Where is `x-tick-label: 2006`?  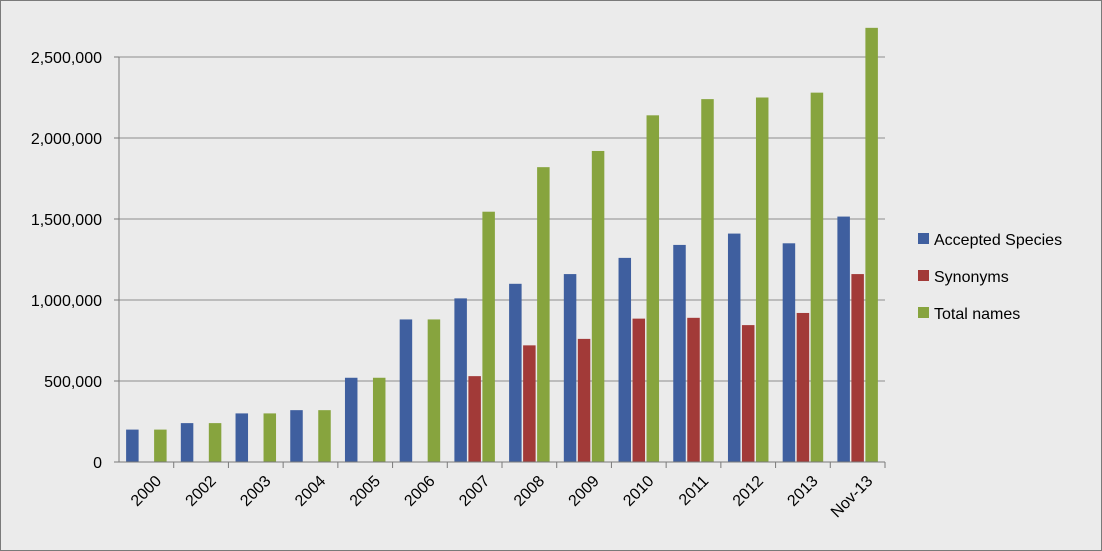
x-tick-label: 2006 is located at coordinates (419, 491).